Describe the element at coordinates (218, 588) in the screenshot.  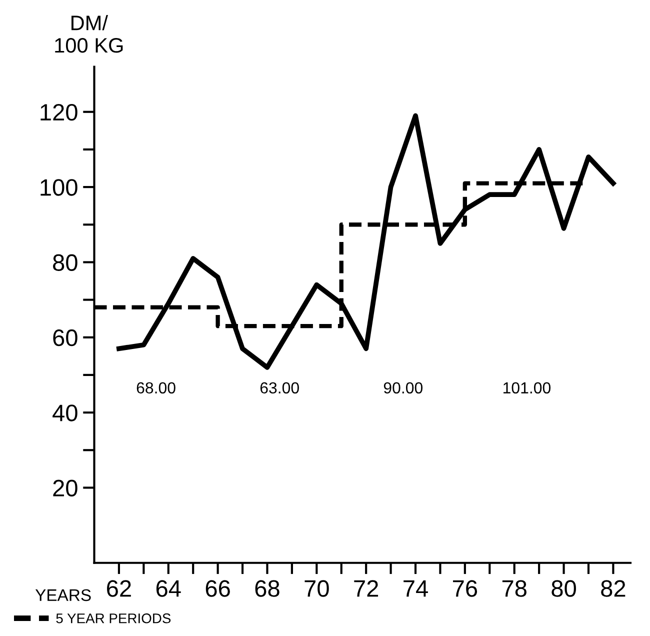
I see `x-tick-label: 66` at that location.